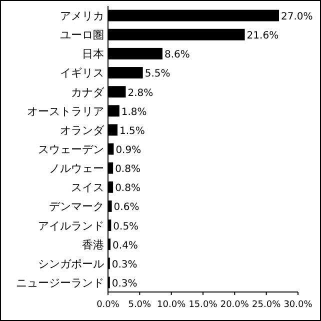  I want to click on y-tick-label: ユーロ圏, so click(82, 35).